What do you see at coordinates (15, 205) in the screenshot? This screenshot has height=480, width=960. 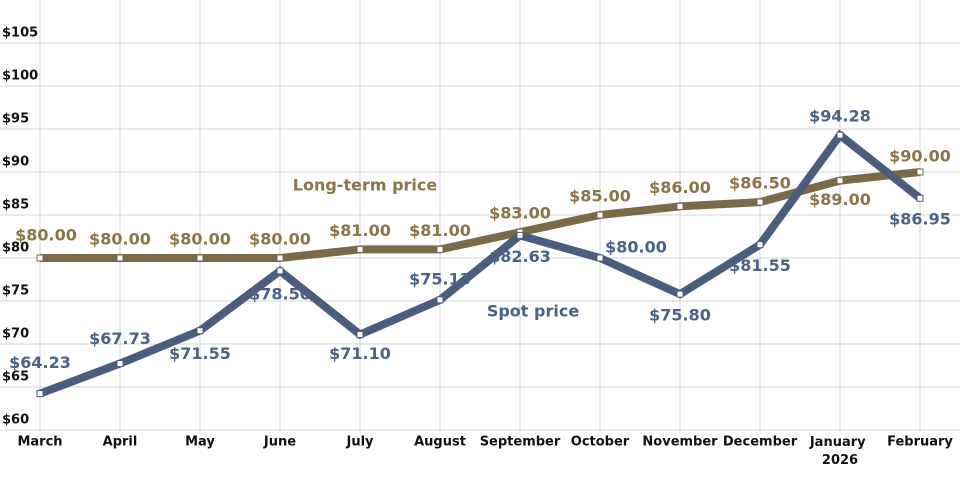 I see `y-tick-label: $85` at bounding box center [15, 205].